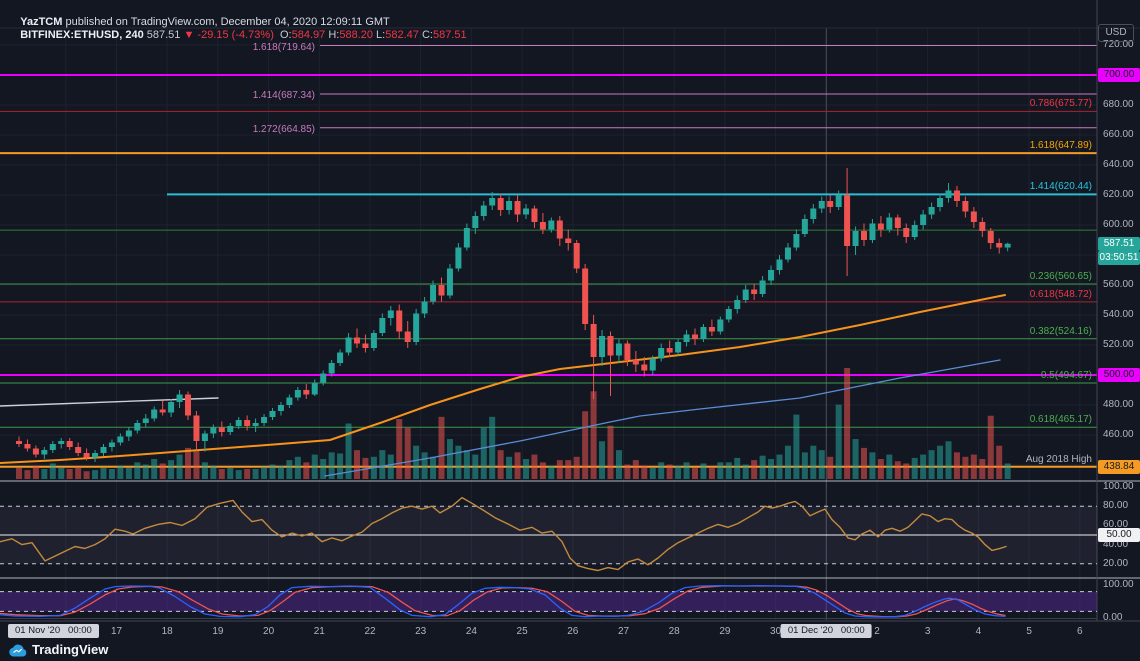 Image resolution: width=1140 pixels, height=661 pixels. Describe the element at coordinates (1119, 258) in the screenshot. I see `countdown-badge: 03:50:51` at that location.